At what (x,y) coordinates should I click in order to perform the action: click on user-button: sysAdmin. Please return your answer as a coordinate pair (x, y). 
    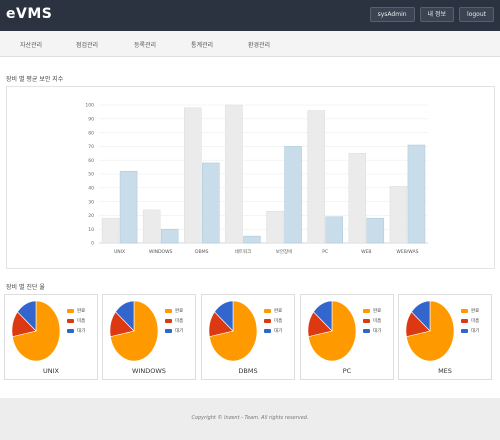
    Looking at the image, I should click on (392, 14).